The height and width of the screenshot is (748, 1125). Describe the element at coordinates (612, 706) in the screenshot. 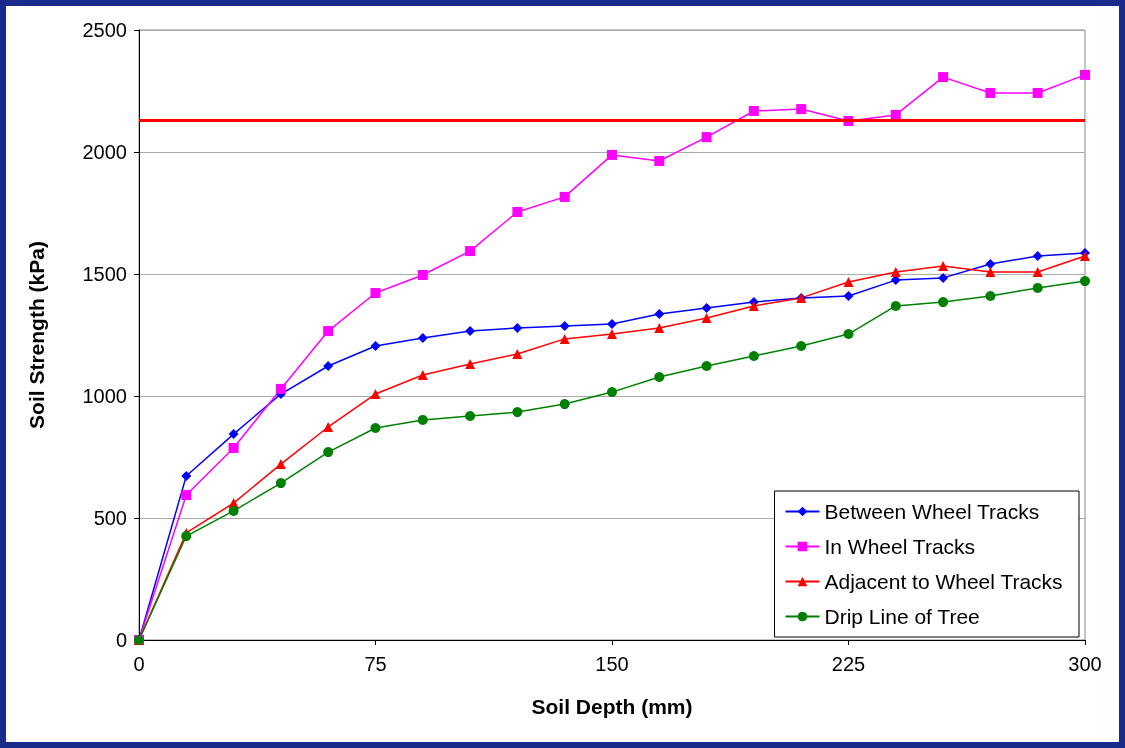

I see `x-axis-title: Soil Depth (mm)` at that location.